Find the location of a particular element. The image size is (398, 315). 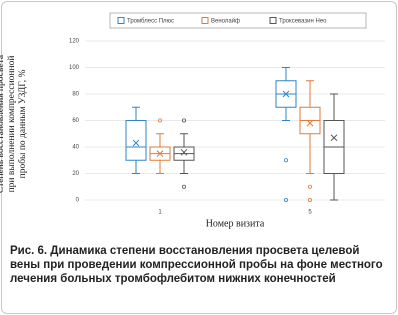

y-tick-label: 80 is located at coordinates (75, 95).